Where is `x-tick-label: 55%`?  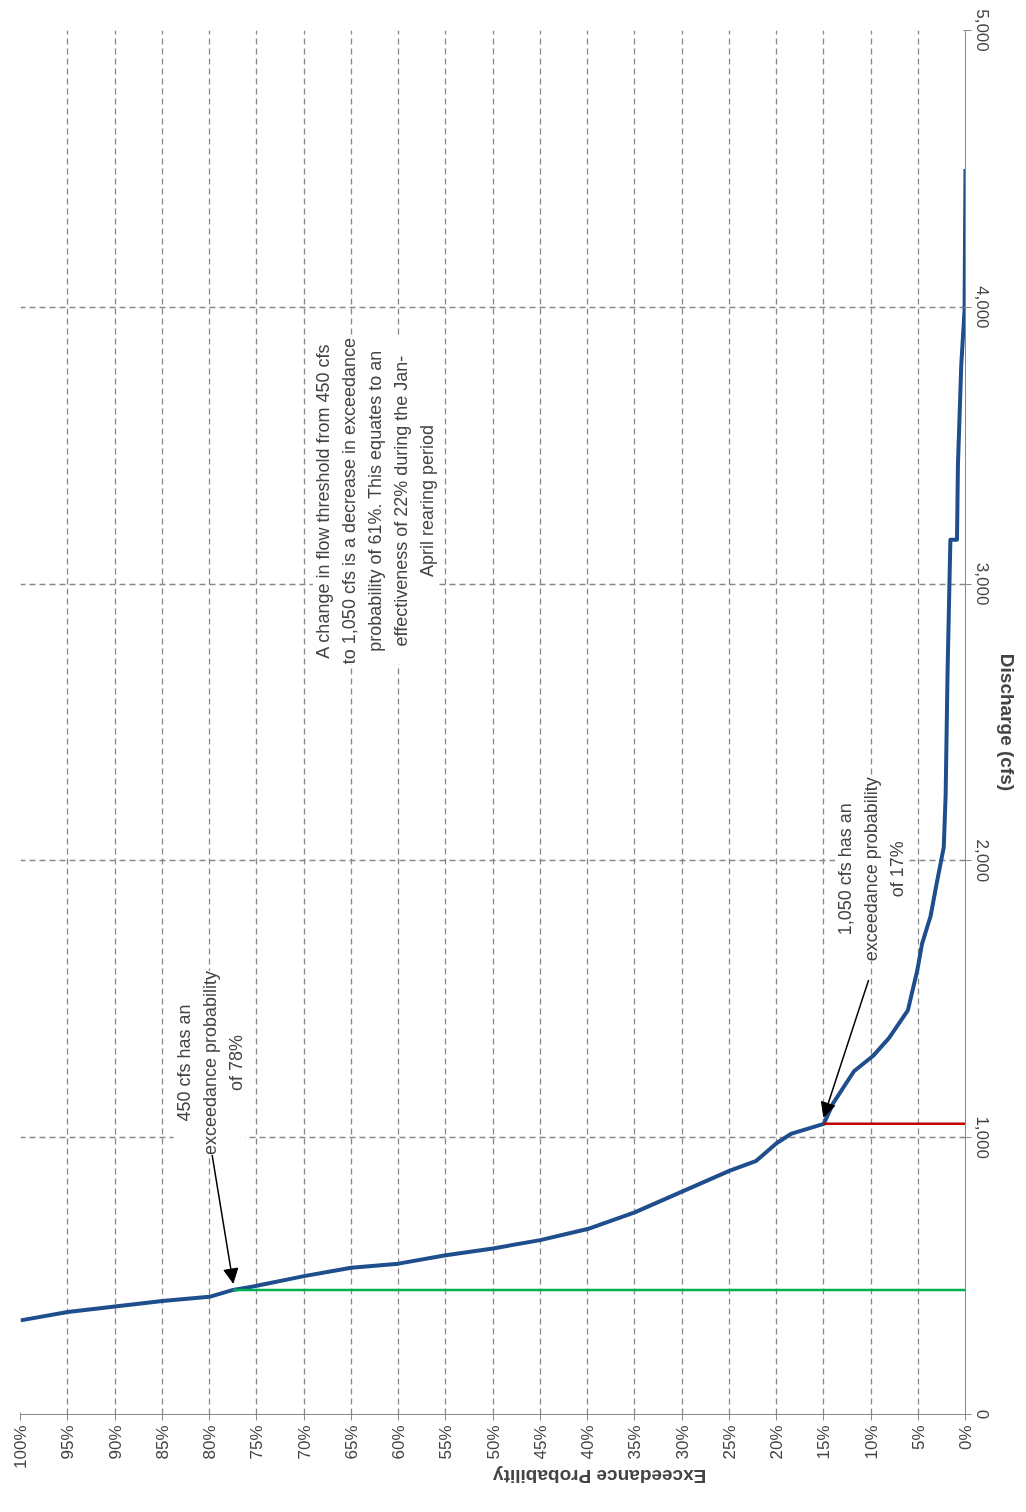
x-tick-label: 55% is located at coordinates (446, 1442).